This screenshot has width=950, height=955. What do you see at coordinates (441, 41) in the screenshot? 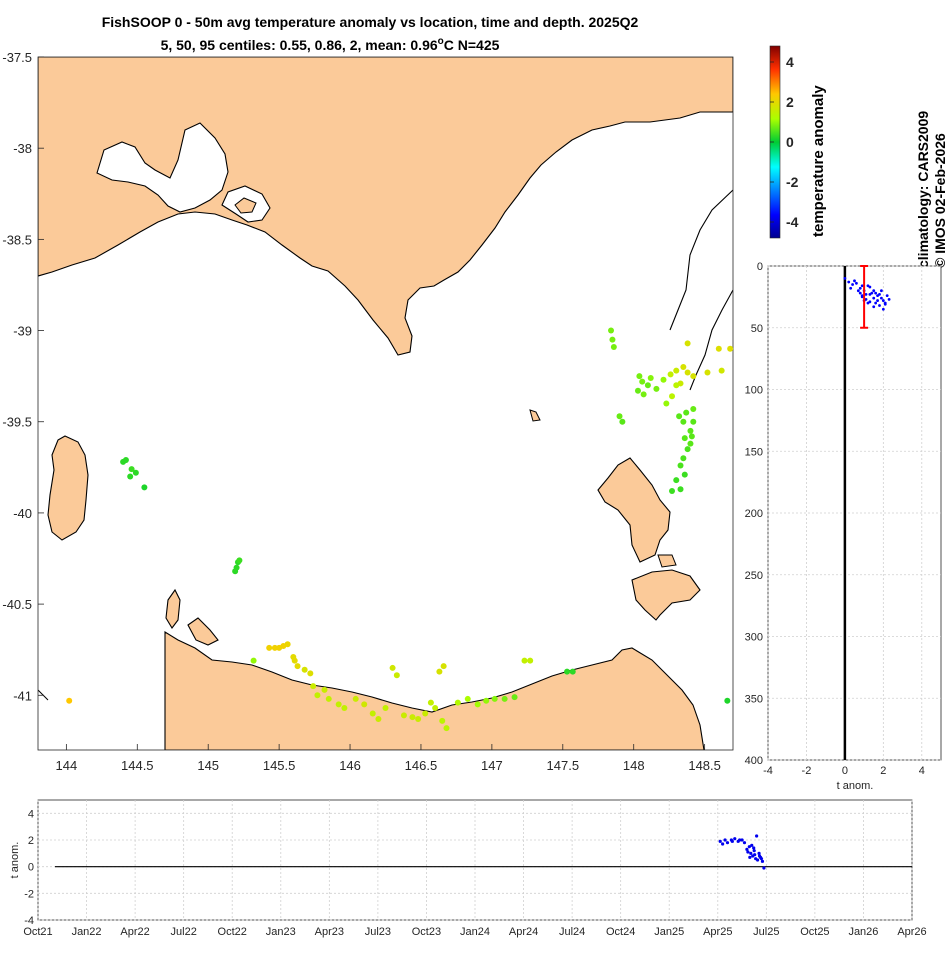
I see `title-line2-degree: o` at bounding box center [441, 41].